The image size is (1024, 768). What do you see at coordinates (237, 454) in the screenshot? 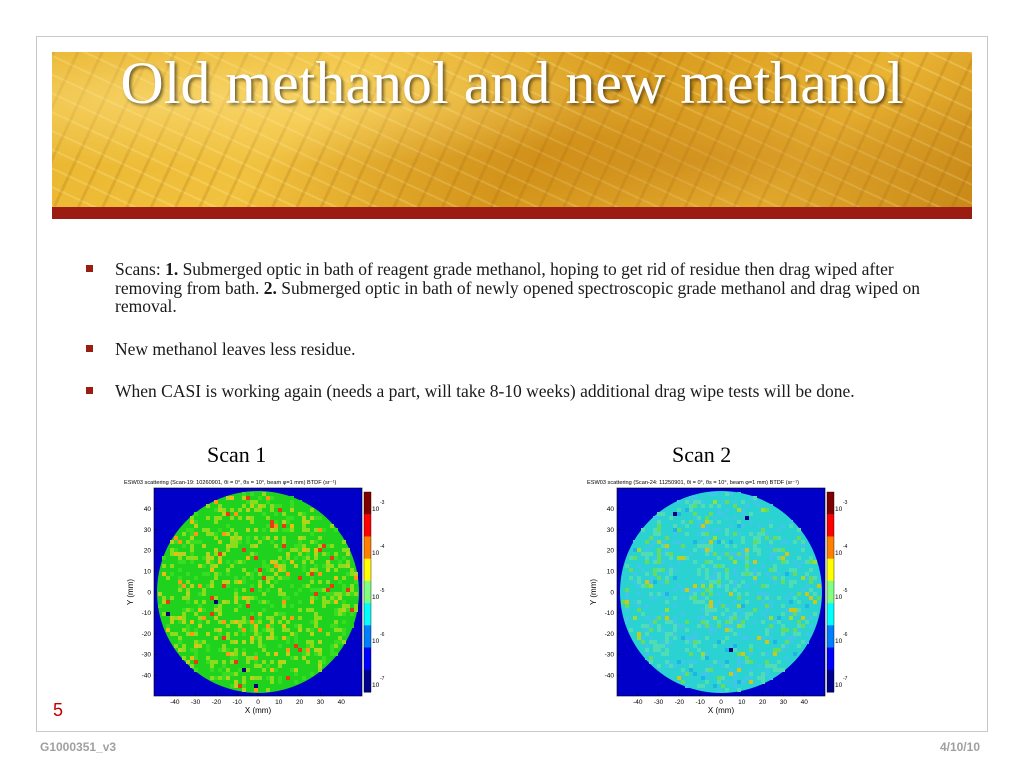
I see `scan1-label: Scan 1` at bounding box center [237, 454].